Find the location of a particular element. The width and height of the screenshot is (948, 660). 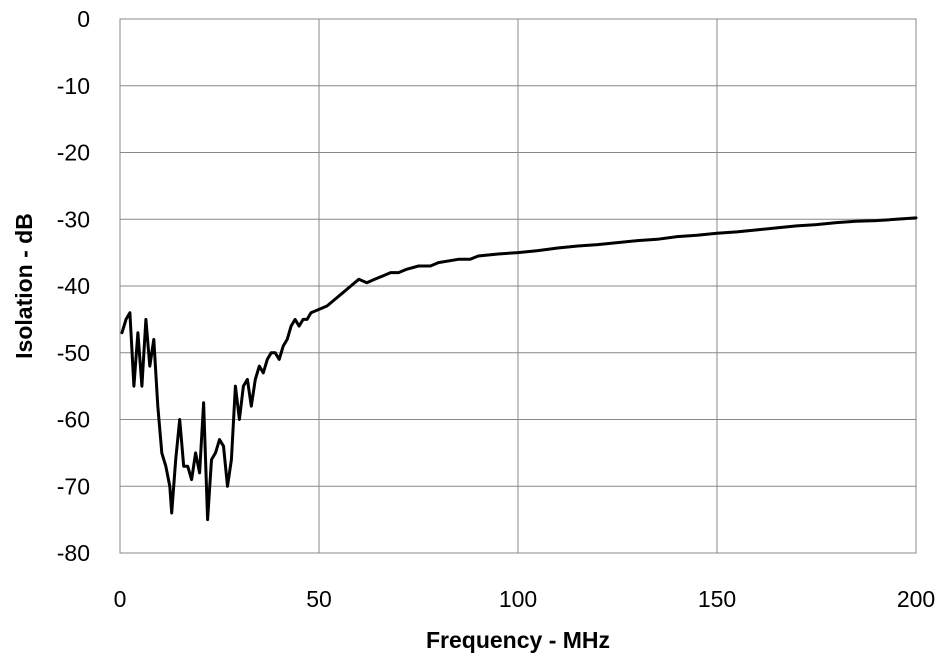

y-tick-label: -10 is located at coordinates (73, 86).